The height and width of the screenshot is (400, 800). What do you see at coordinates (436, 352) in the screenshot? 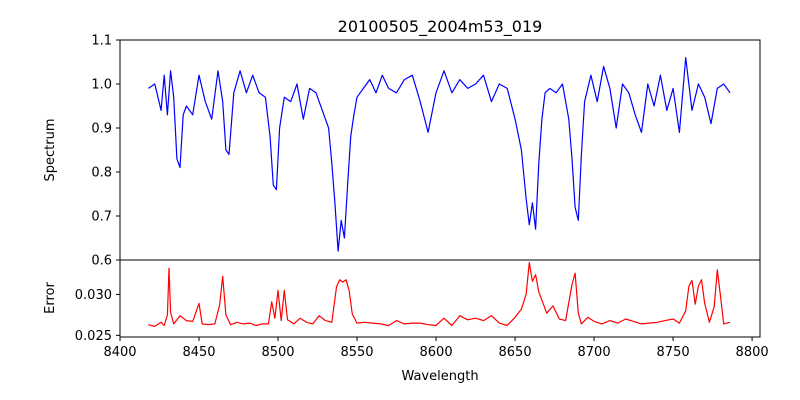
I see `x-tick-label-4: 8600` at bounding box center [436, 352].